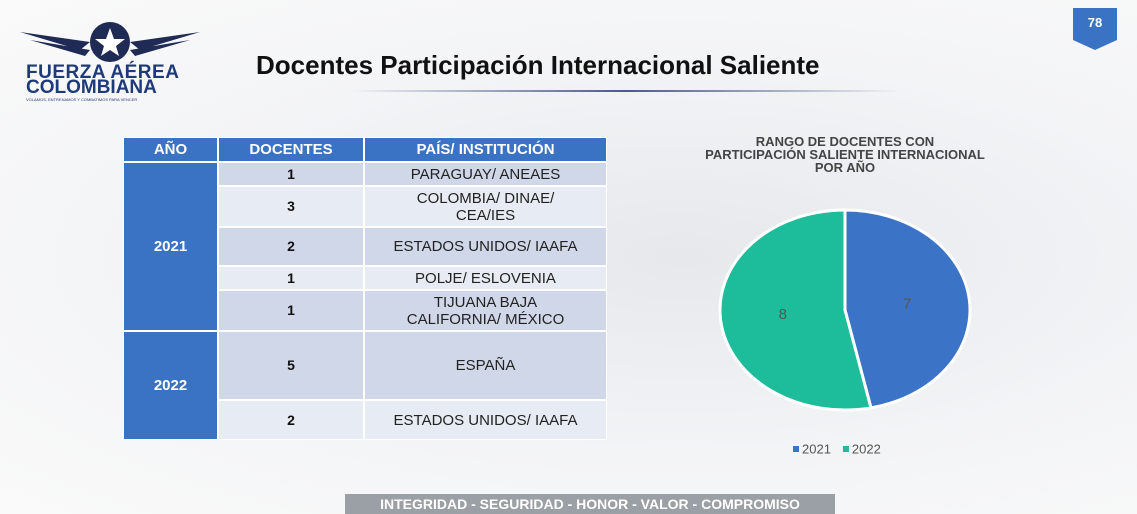 The height and width of the screenshot is (514, 1137). I want to click on data-label: 7, so click(907, 304).